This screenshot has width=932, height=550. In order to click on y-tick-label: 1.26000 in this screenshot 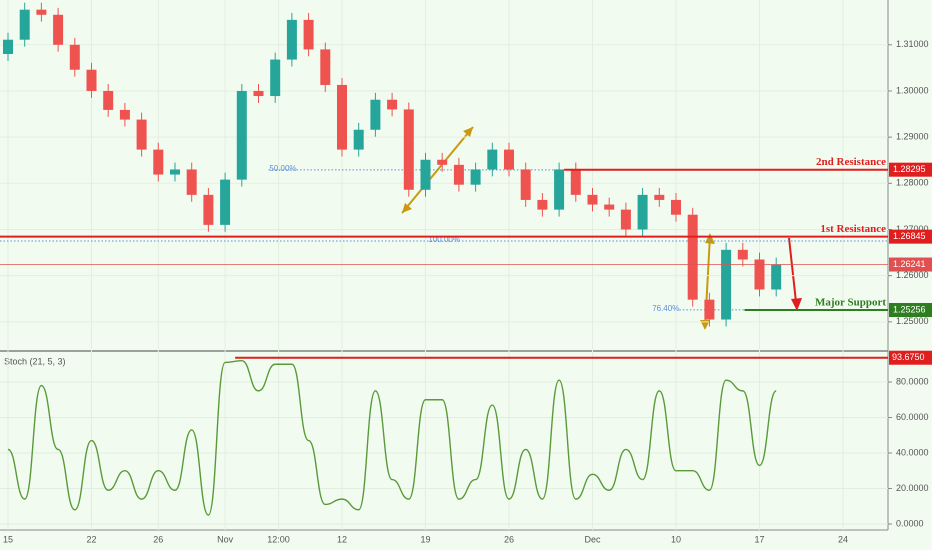, I will do `click(912, 275)`.